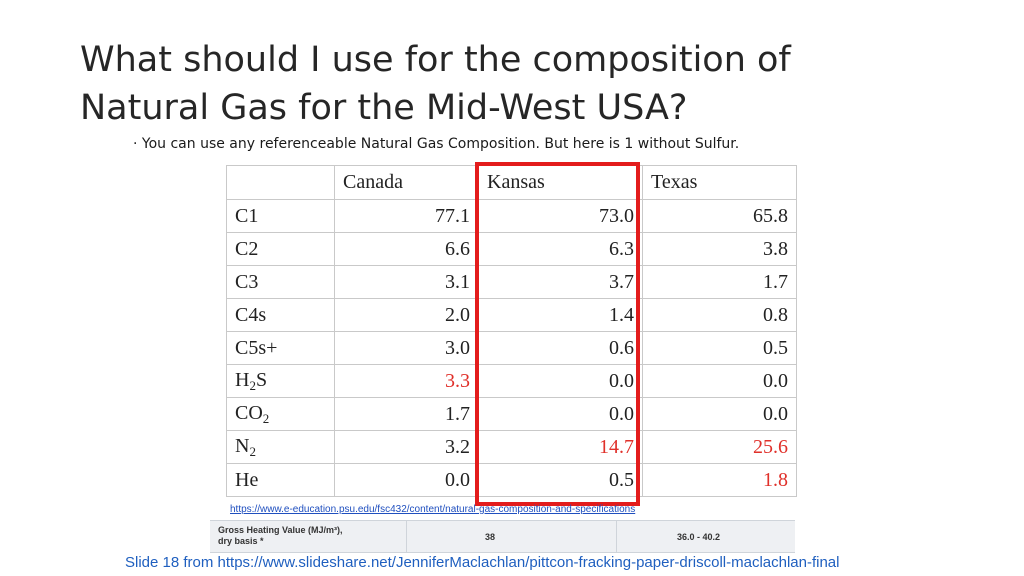  What do you see at coordinates (384, 108) in the screenshot?
I see `title-line-2: Natural Gas for the Mid-West USA?` at bounding box center [384, 108].